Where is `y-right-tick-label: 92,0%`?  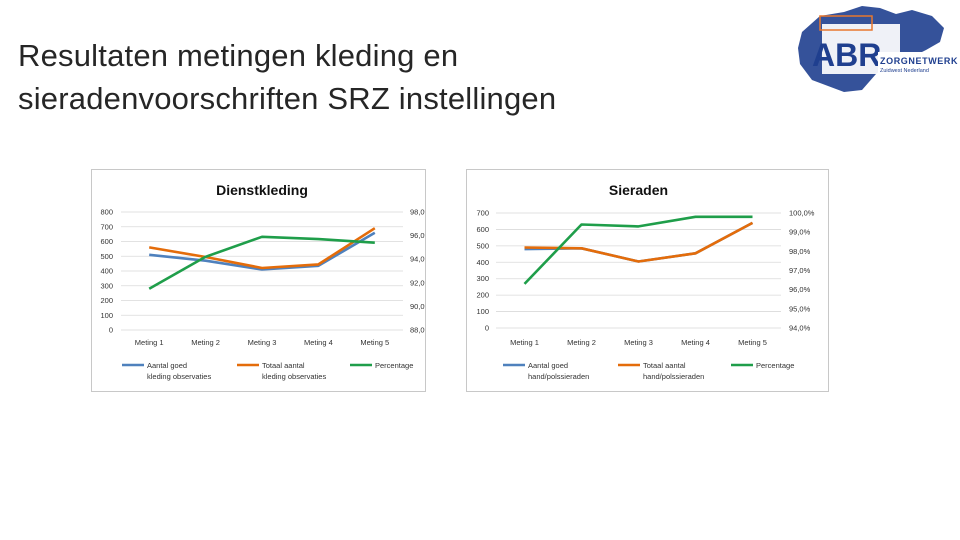 y-right-tick-label: 92,0% is located at coordinates (417, 282).